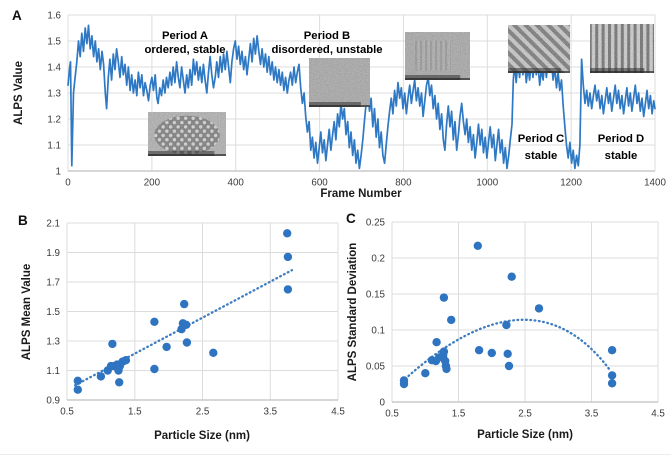  I want to click on annotation-period-c-desc: stable, so click(541, 156).